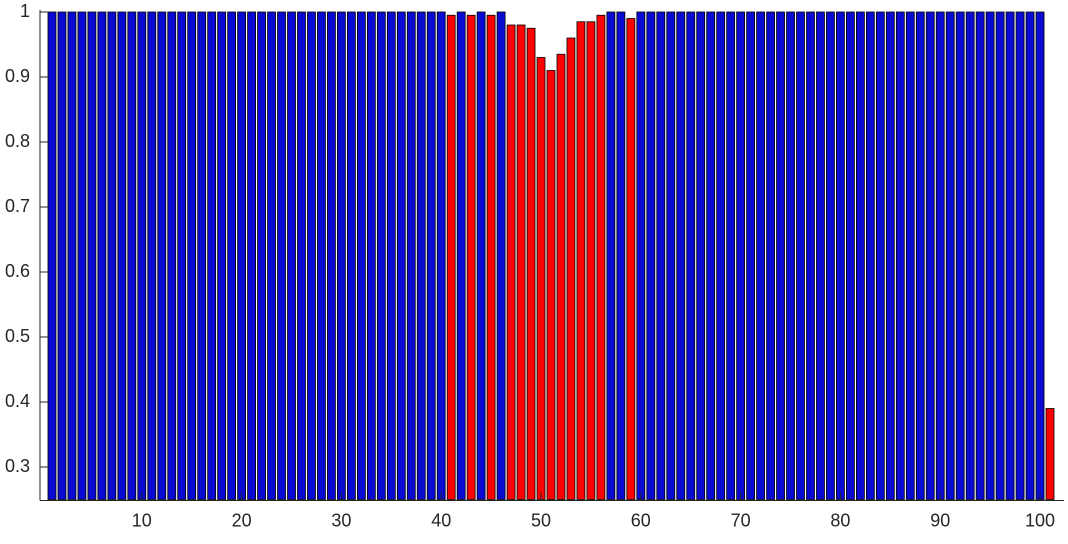  Describe the element at coordinates (840, 520) in the screenshot. I see `x-tick-label: 80` at that location.